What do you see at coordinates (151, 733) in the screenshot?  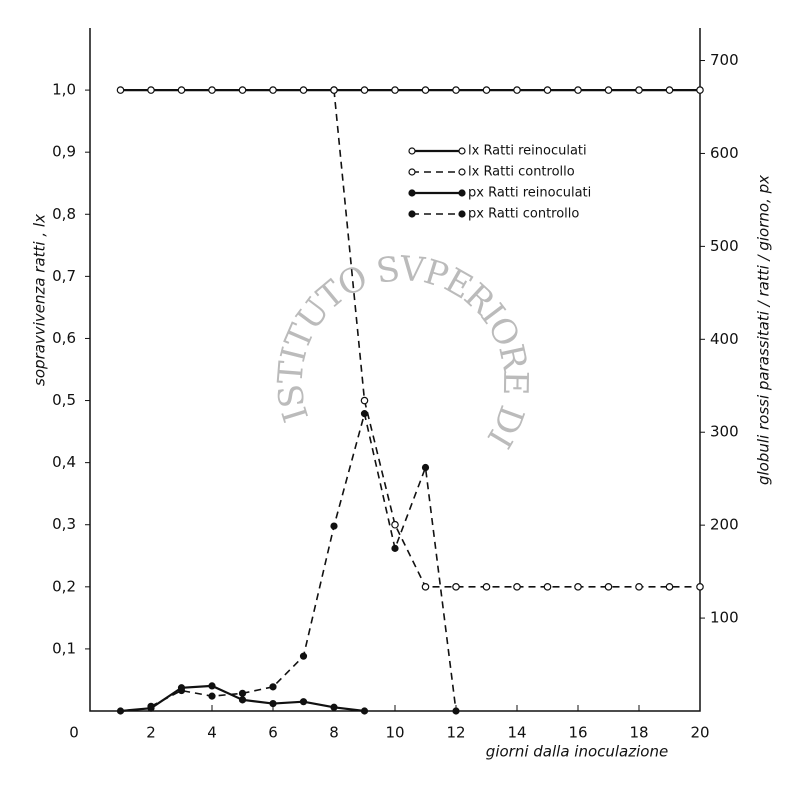 I see `x-tick-label: 2` at bounding box center [151, 733].